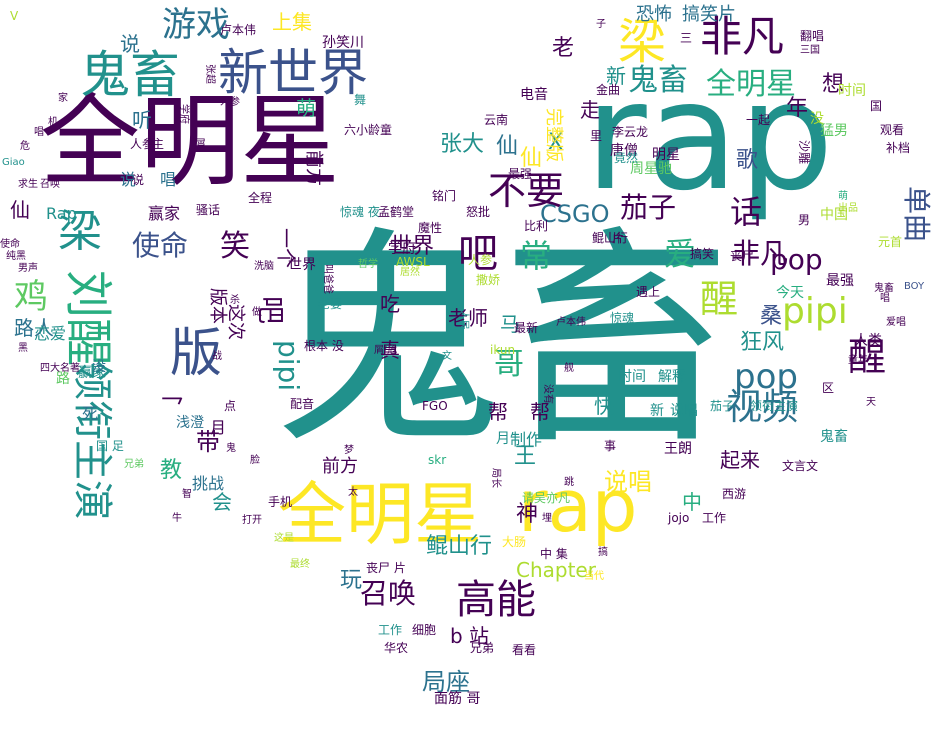  I want to click on cloud-word: 歌, so click(747, 160).